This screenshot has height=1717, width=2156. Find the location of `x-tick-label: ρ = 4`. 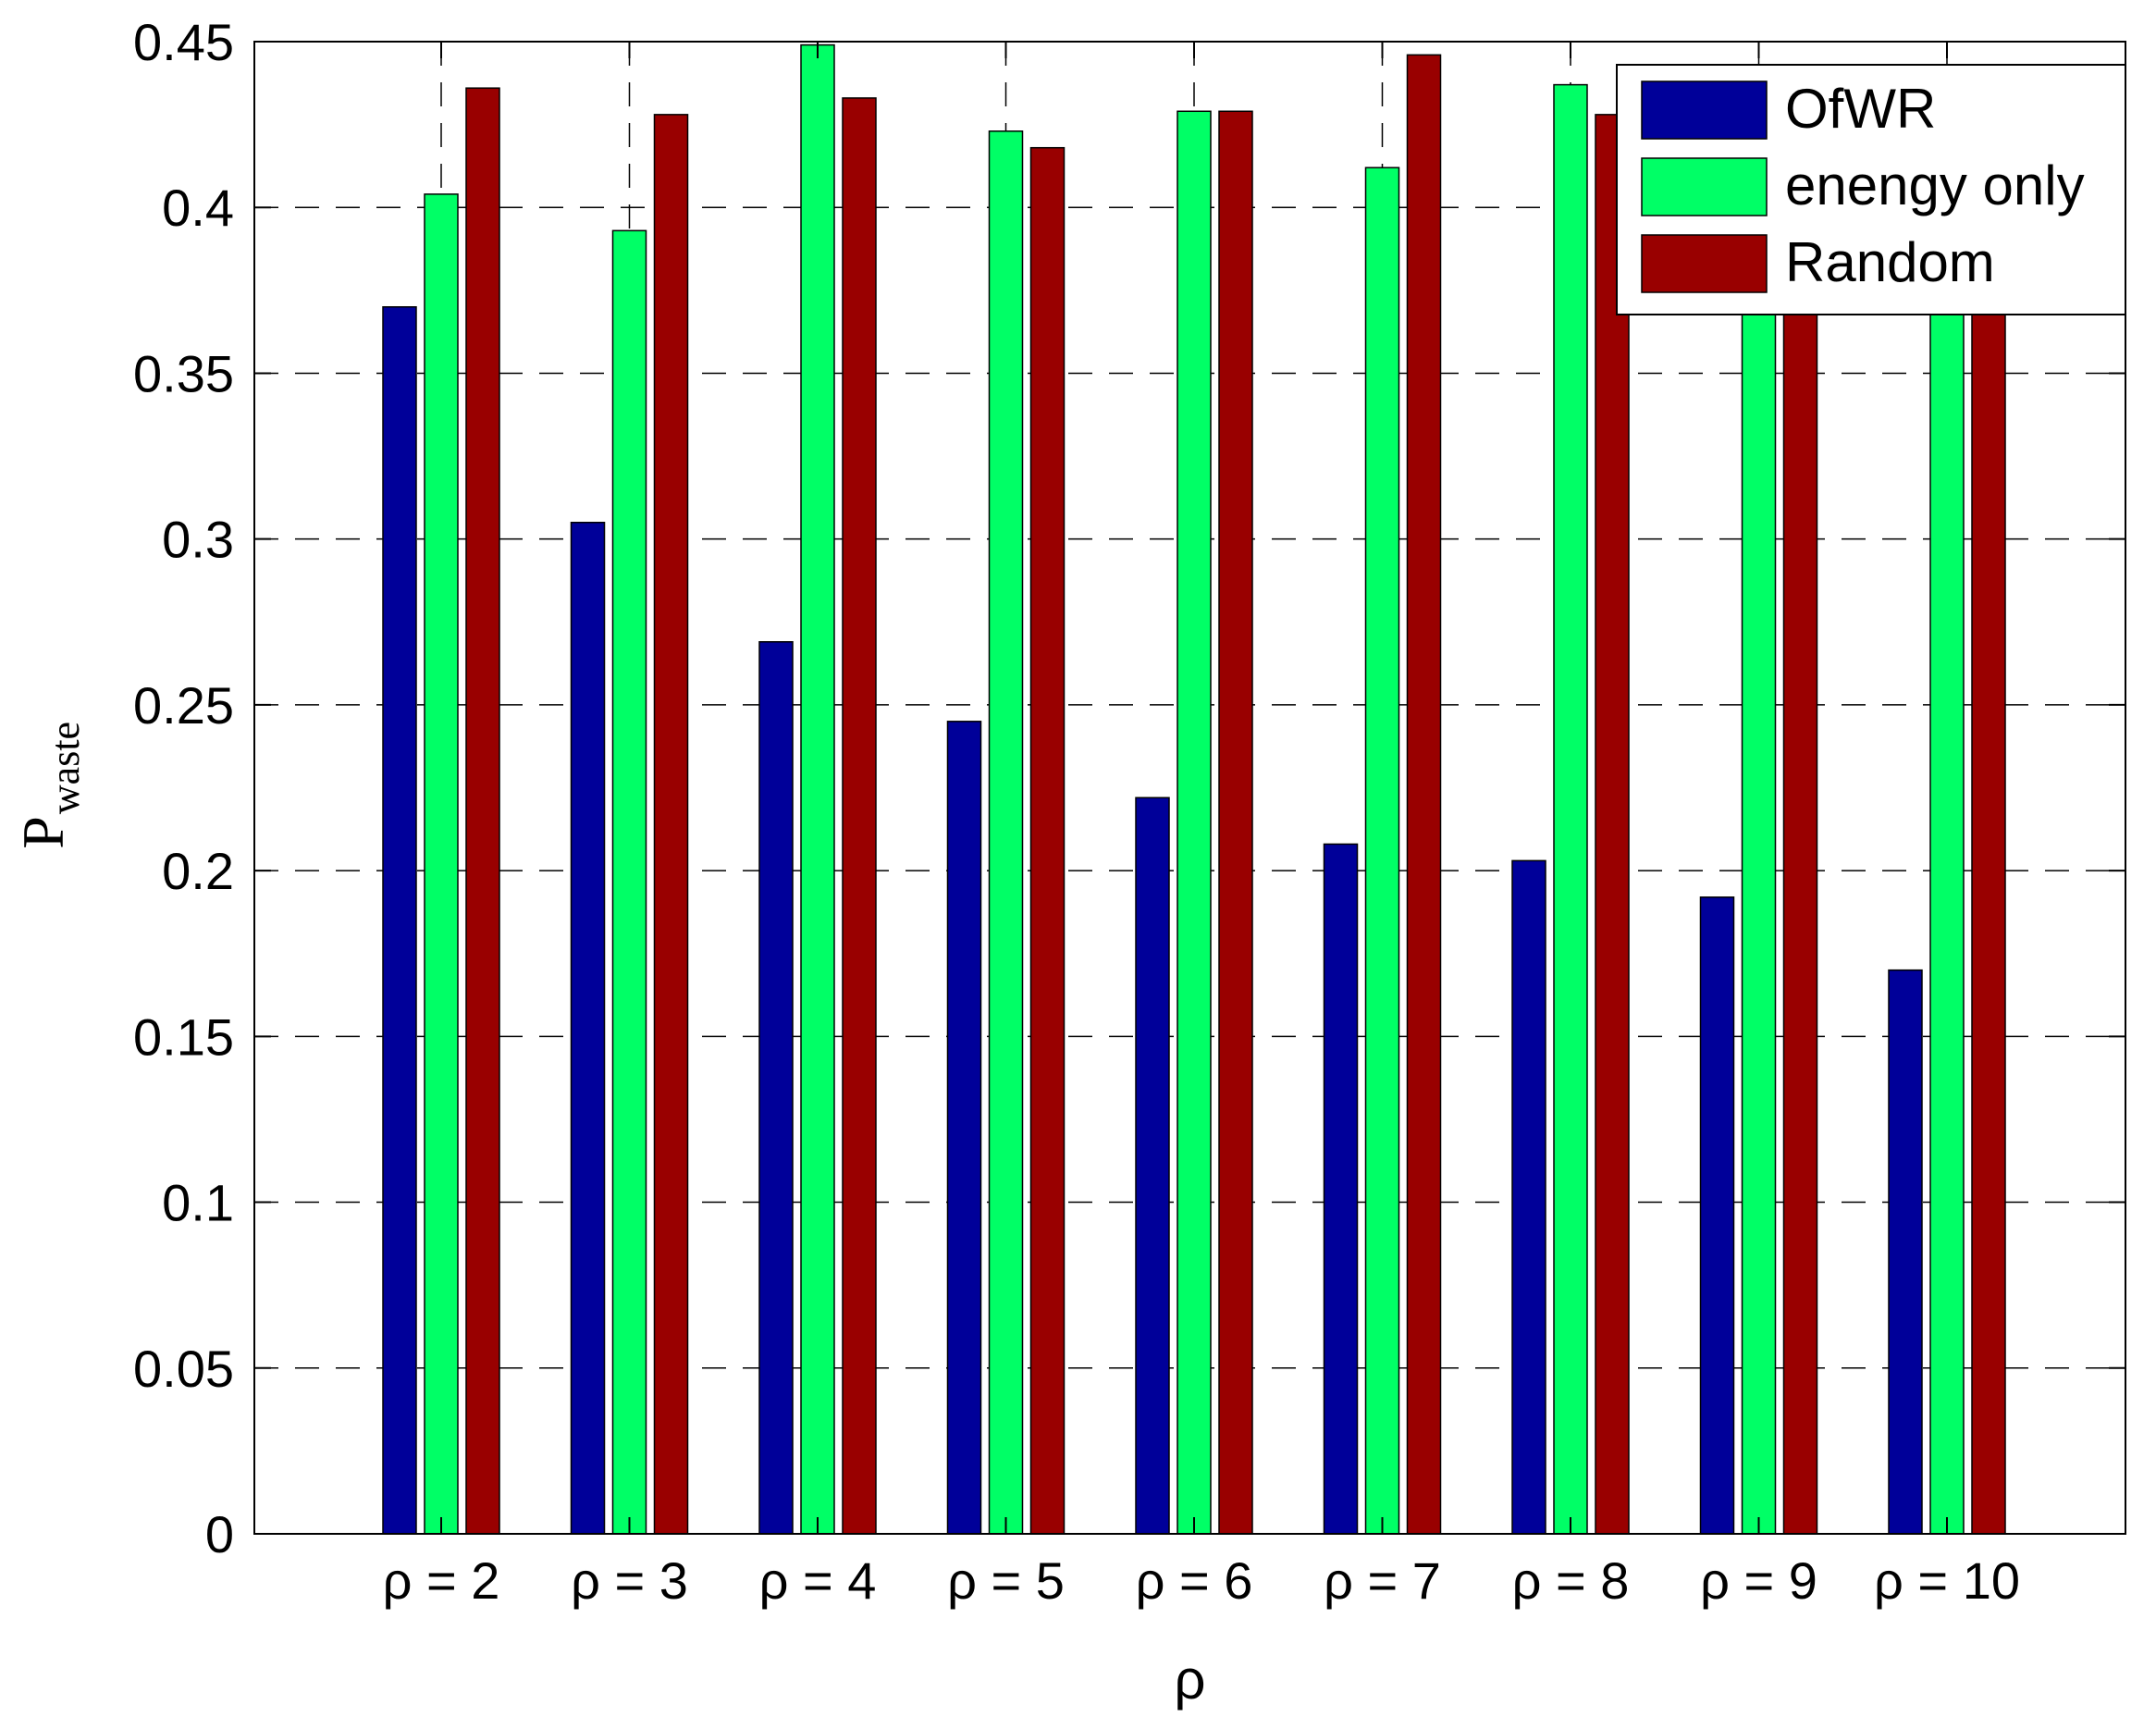

x-tick-label: ρ = 4 is located at coordinates (818, 1580).